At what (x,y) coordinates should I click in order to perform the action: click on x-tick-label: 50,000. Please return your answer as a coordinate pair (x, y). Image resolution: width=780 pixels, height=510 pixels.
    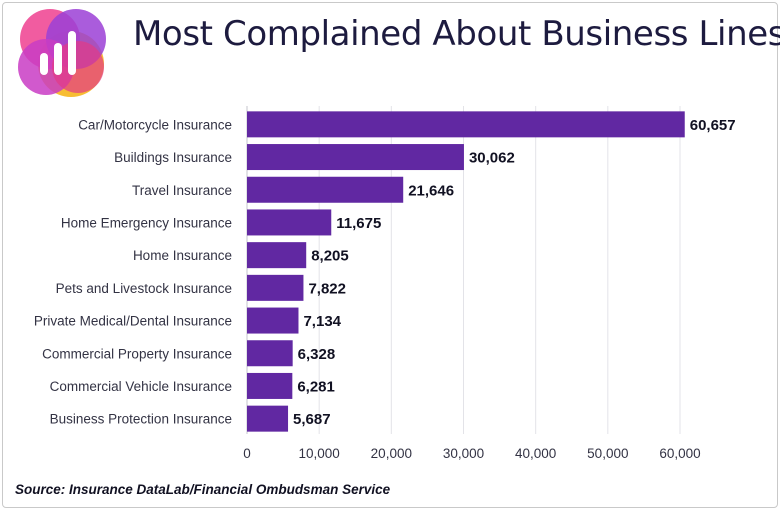
    Looking at the image, I should click on (607, 453).